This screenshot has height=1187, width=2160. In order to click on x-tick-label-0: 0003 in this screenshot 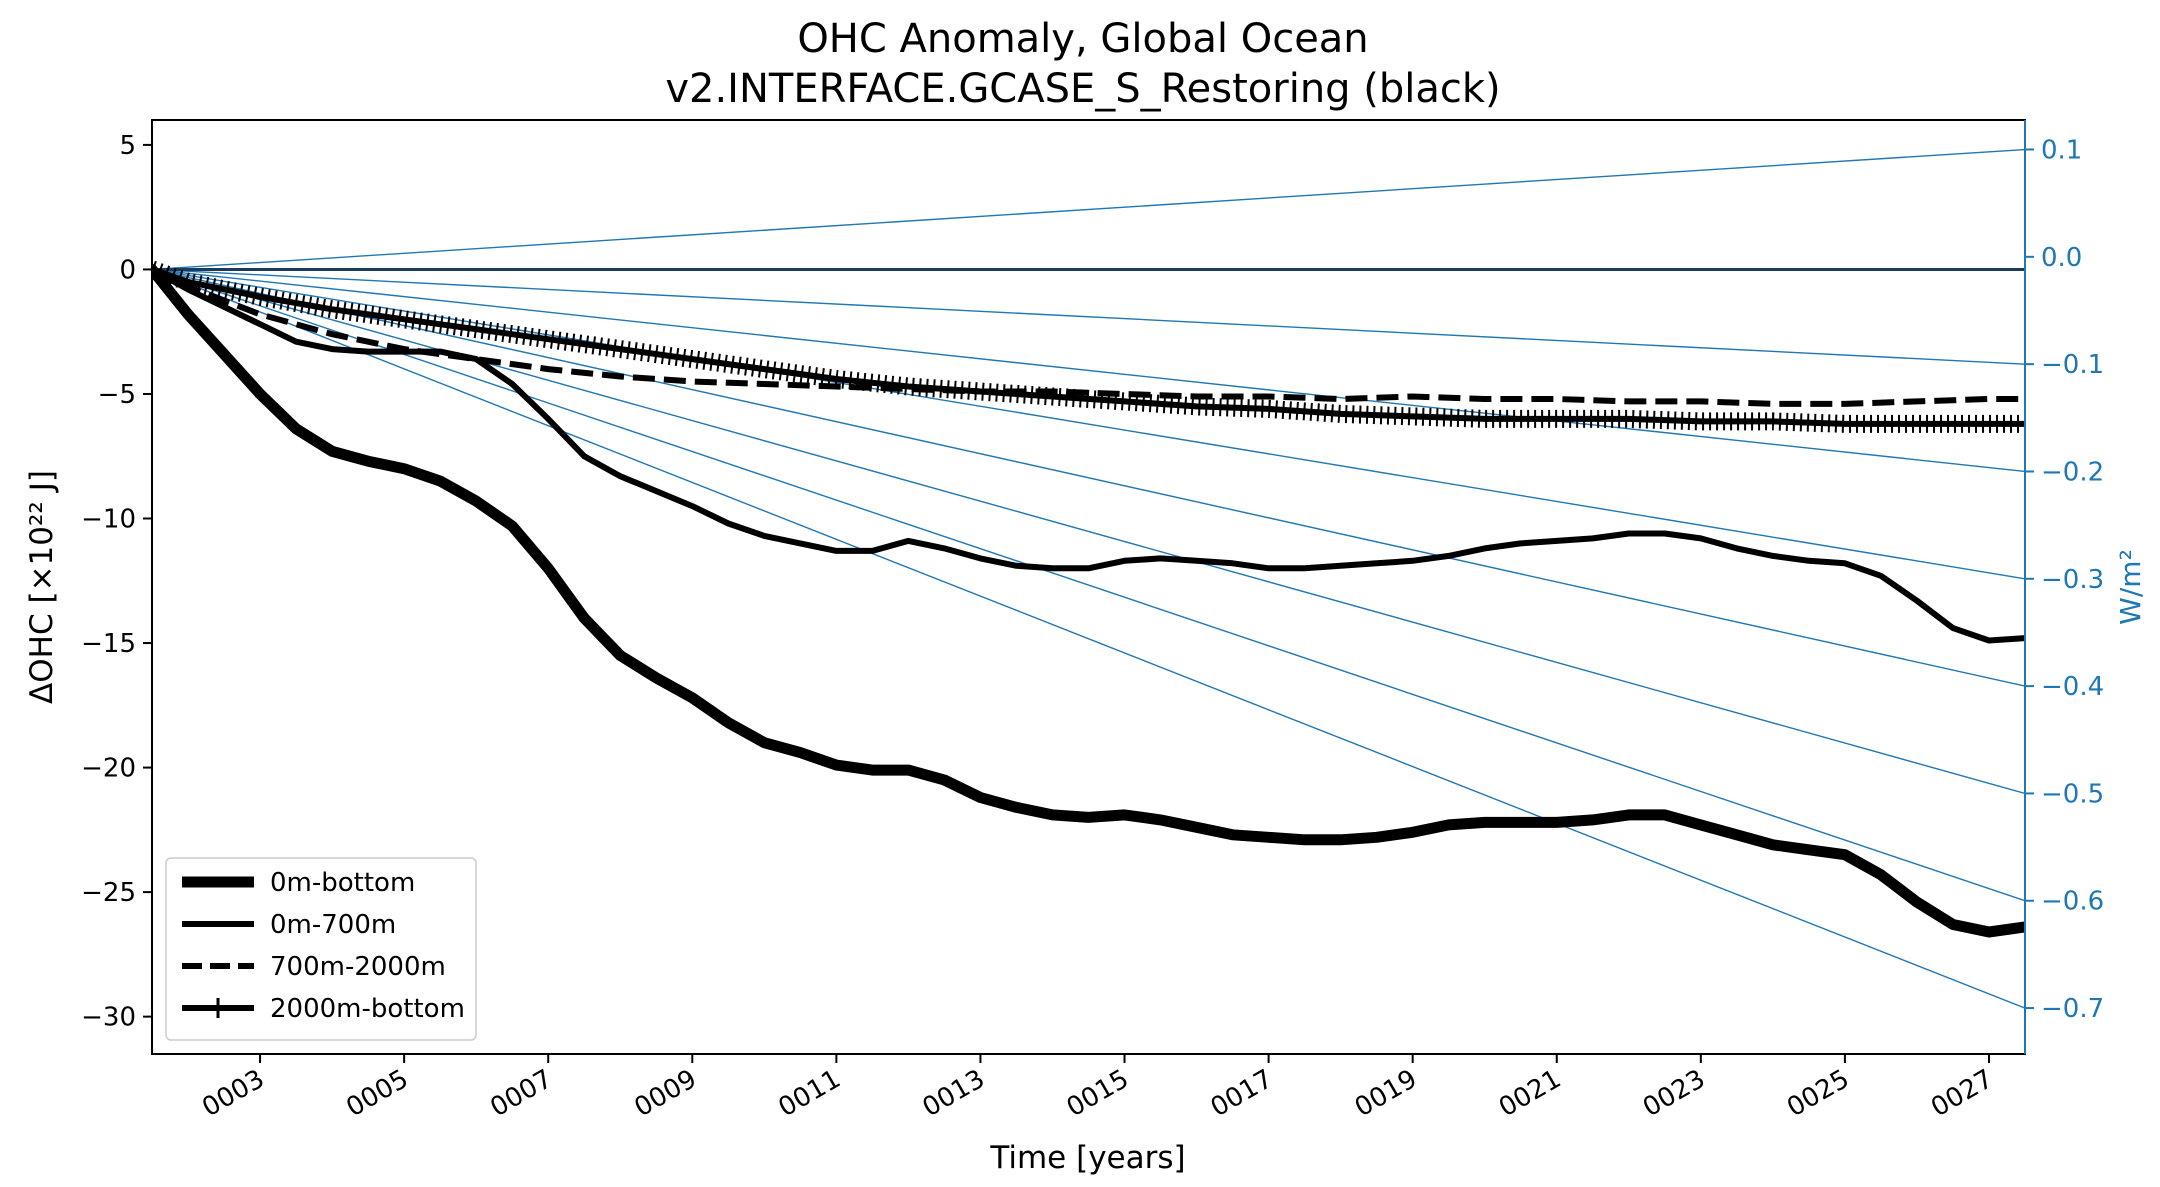, I will do `click(233, 1093)`.